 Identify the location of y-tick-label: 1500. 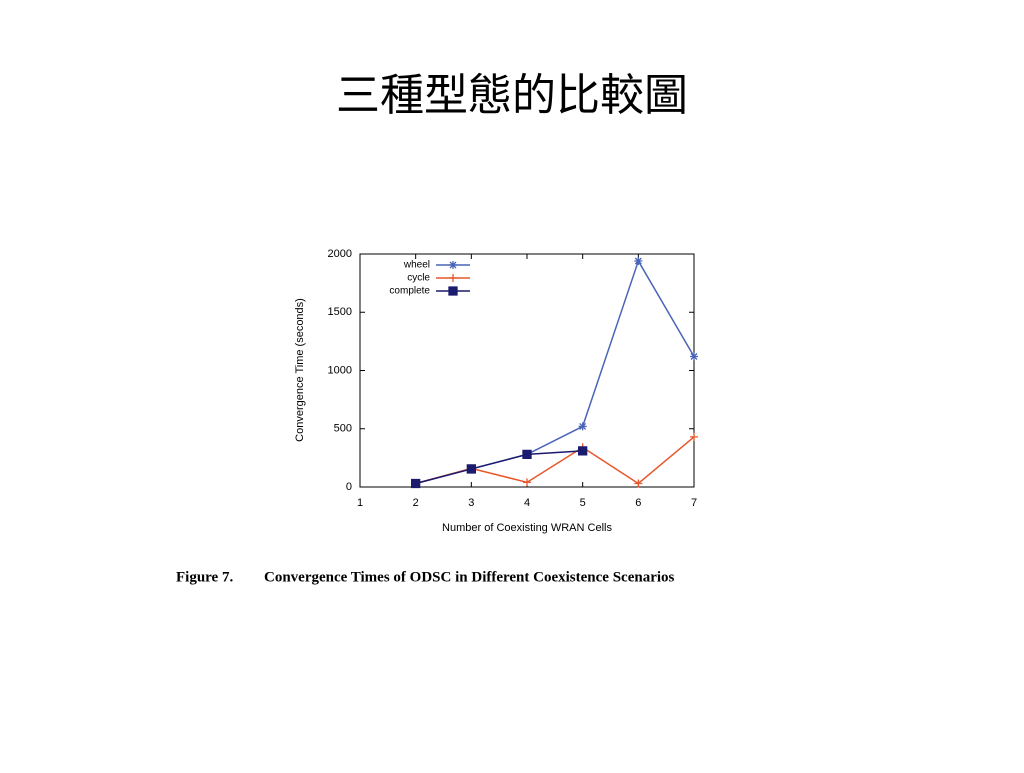
(340, 312).